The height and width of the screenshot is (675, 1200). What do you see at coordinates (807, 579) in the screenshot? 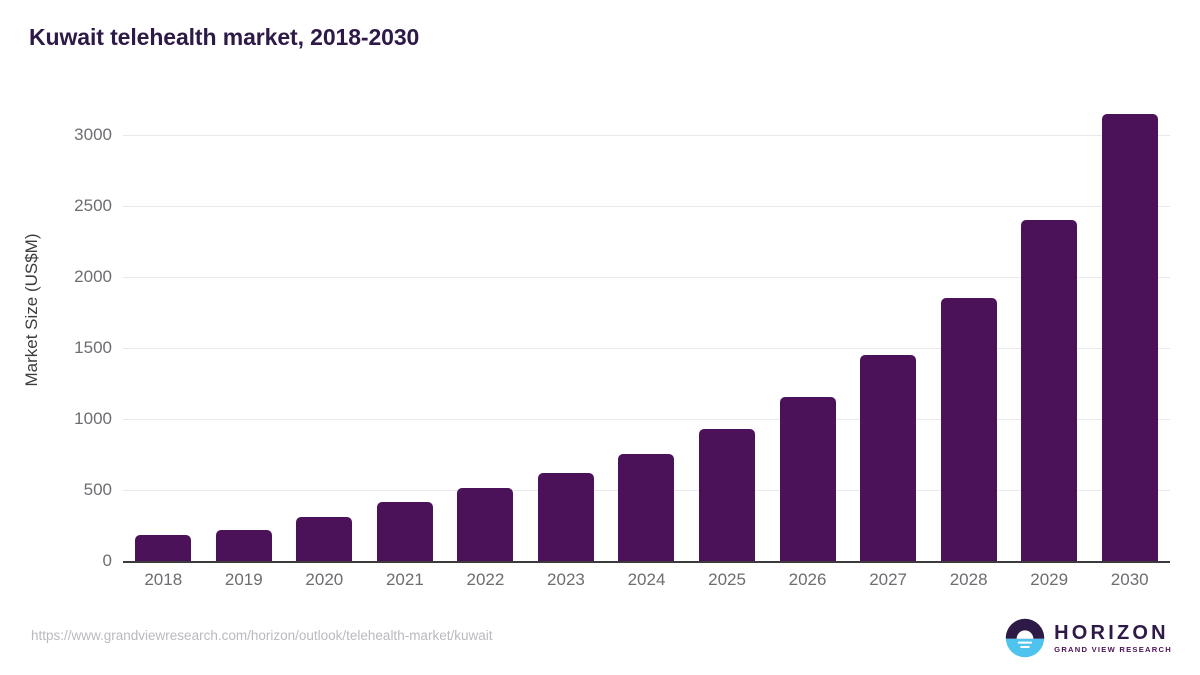
I see `x-axis-tick-label: 2026` at bounding box center [807, 579].